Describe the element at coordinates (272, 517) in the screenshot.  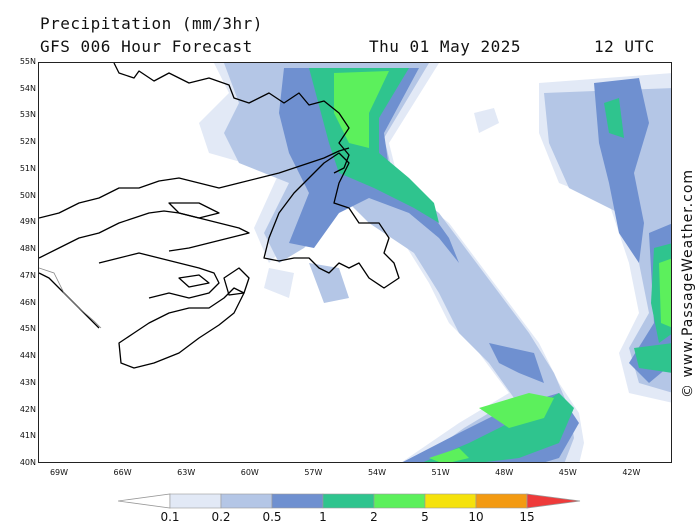
I see `legend-label-0-5: 0.5` at that location.